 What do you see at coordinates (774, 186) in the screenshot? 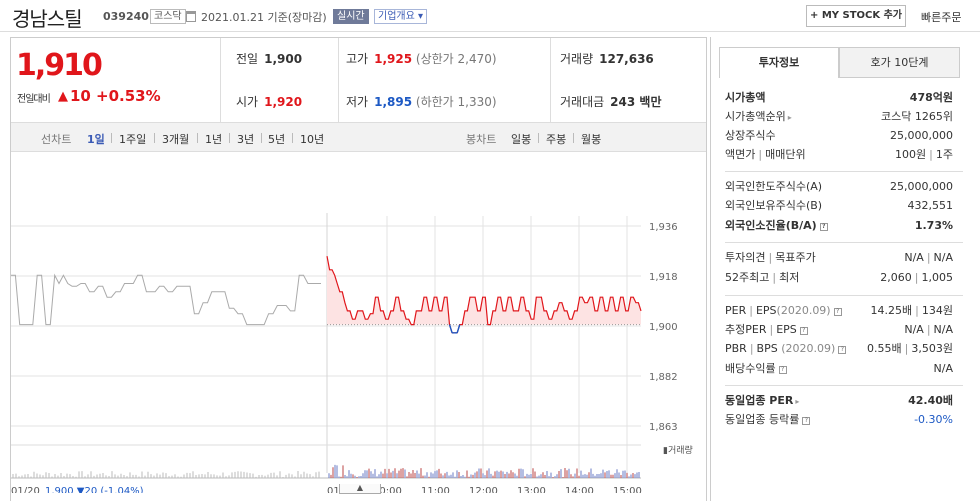
I see `foreign-limit-label: 외국인한도주식수(A)` at bounding box center [774, 186].